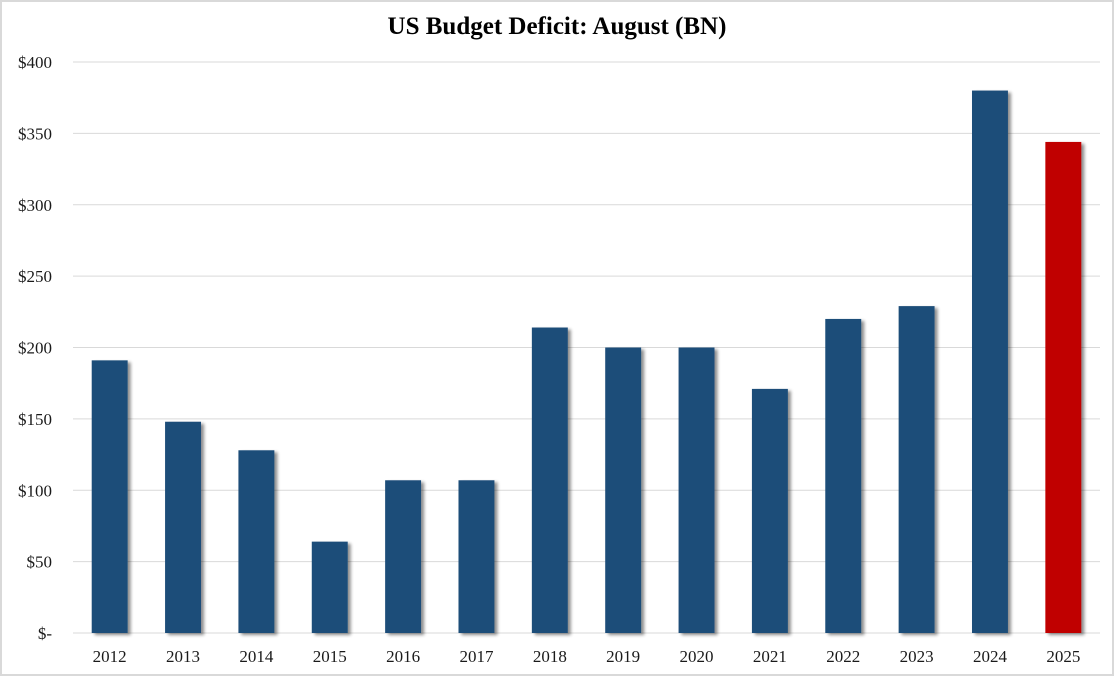  What do you see at coordinates (110, 656) in the screenshot?
I see `x-tick-label-2012: 2012` at bounding box center [110, 656].